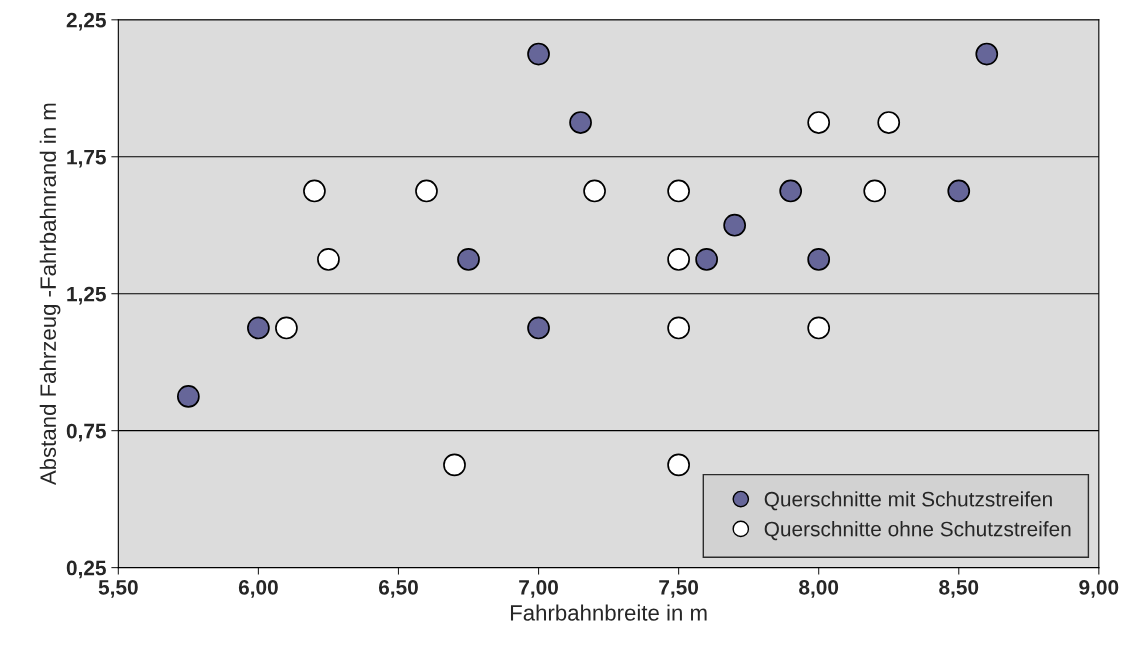 Image resolution: width=1127 pixels, height=660 pixels. I want to click on legend-label: Querschnitte ohne Schutzstreifen, so click(917, 531).